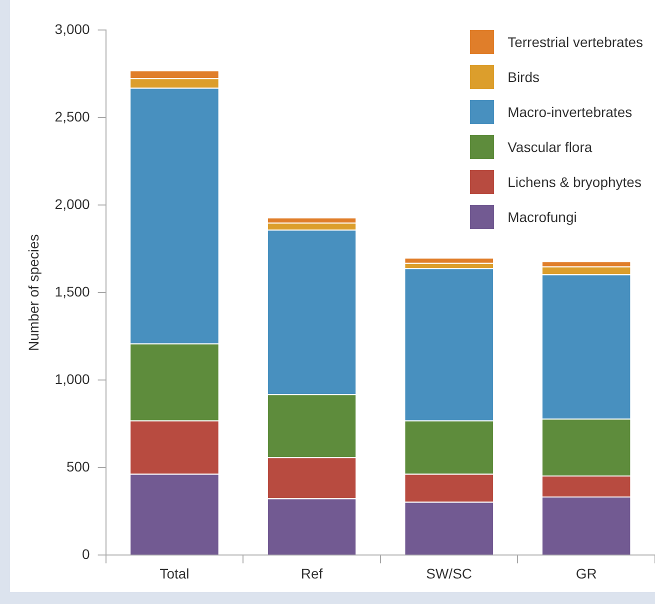  I want to click on y-tick-label: 2,000, so click(72, 204).